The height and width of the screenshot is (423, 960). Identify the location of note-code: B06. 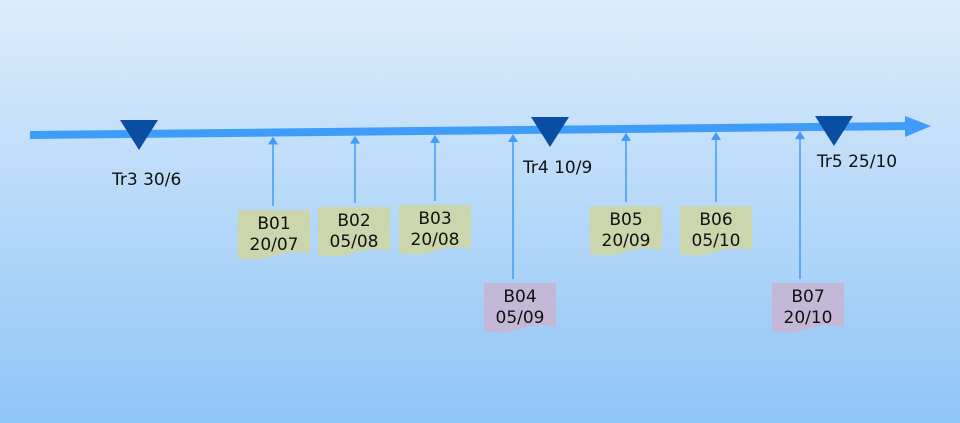
(715, 220).